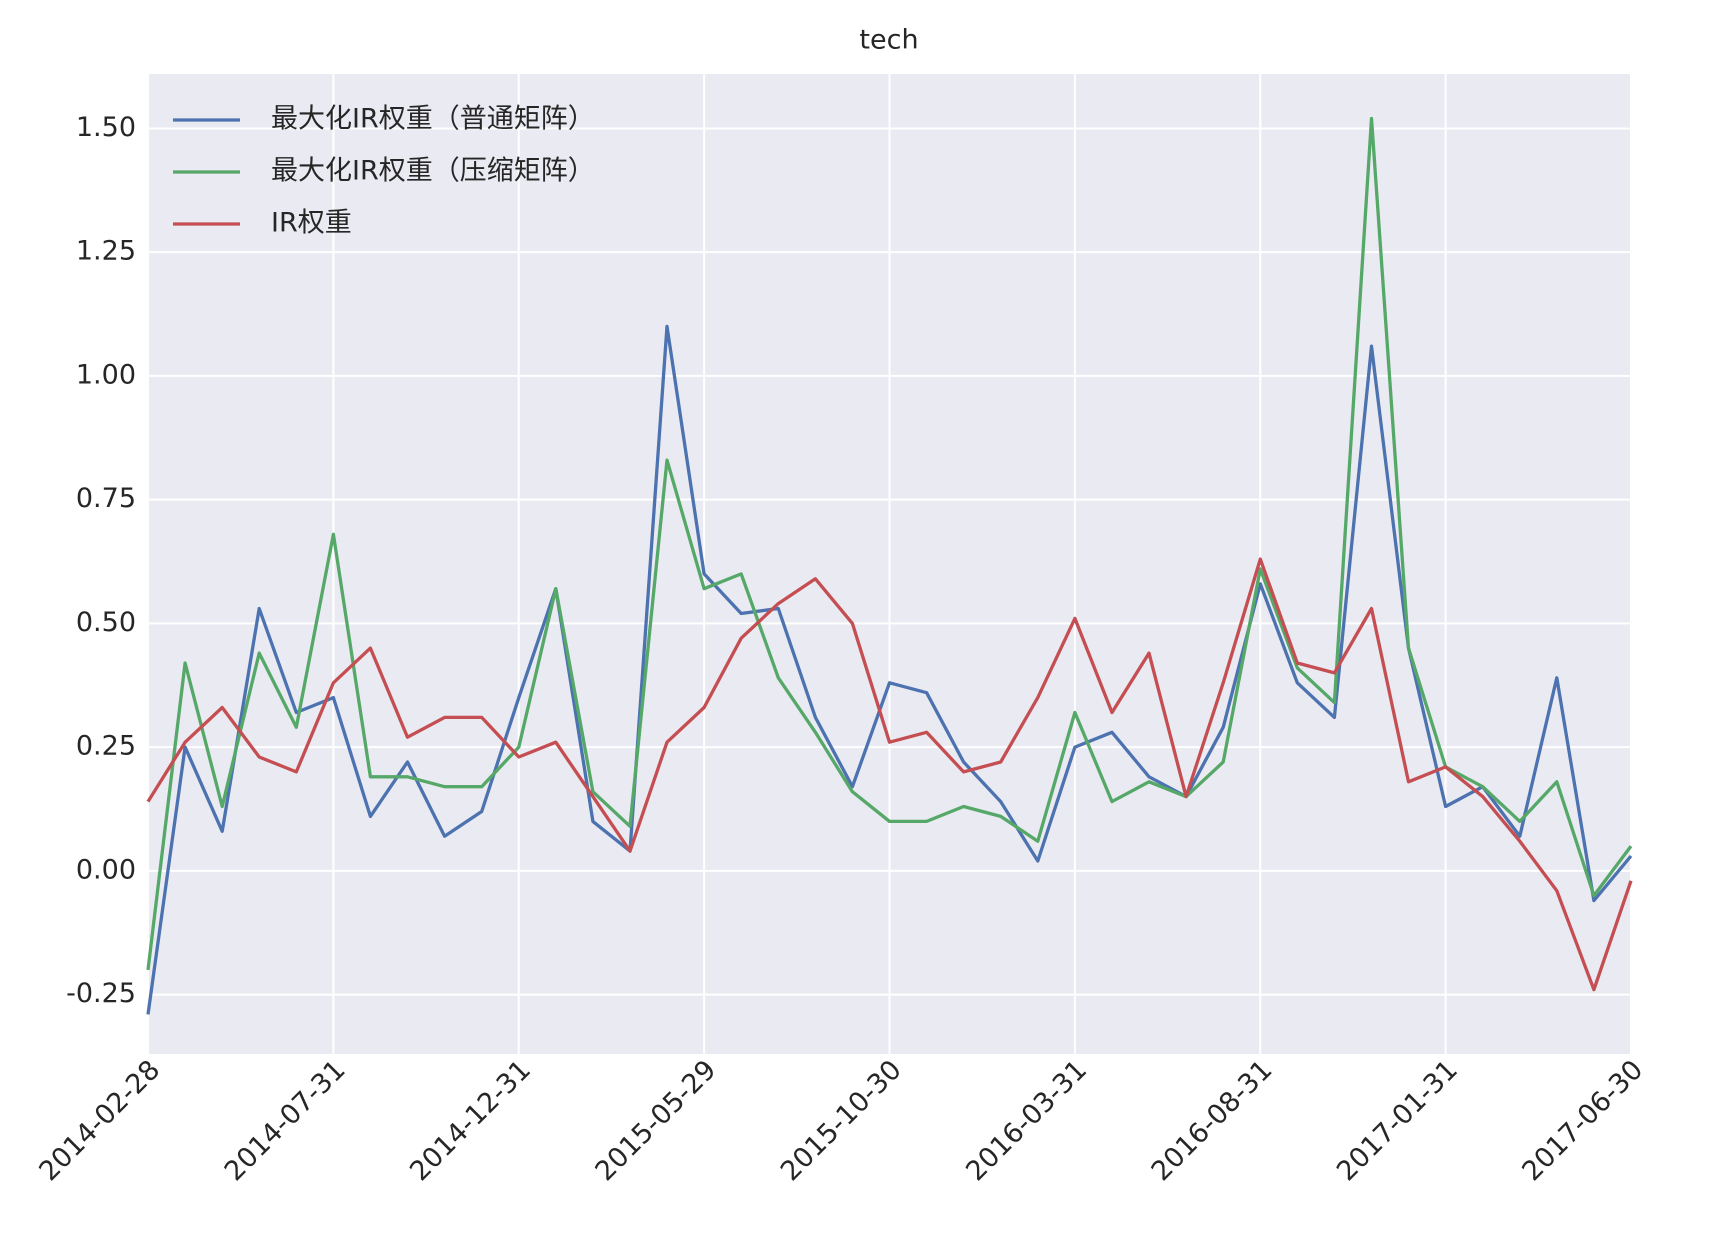 This screenshot has width=1728, height=1240. What do you see at coordinates (1582, 1120) in the screenshot?
I see `x-tick-label: 2017-06-30` at bounding box center [1582, 1120].